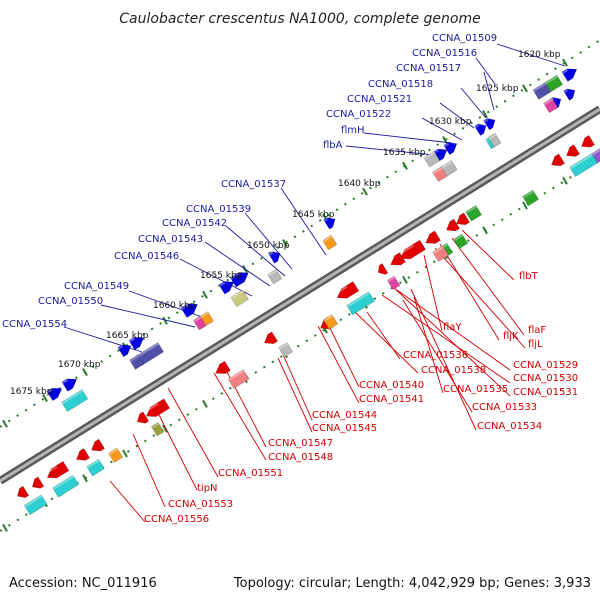 This screenshot has width=600, height=600. Describe the element at coordinates (428, 68) in the screenshot. I see `gene-label-upper: CCNA_01517` at that location.